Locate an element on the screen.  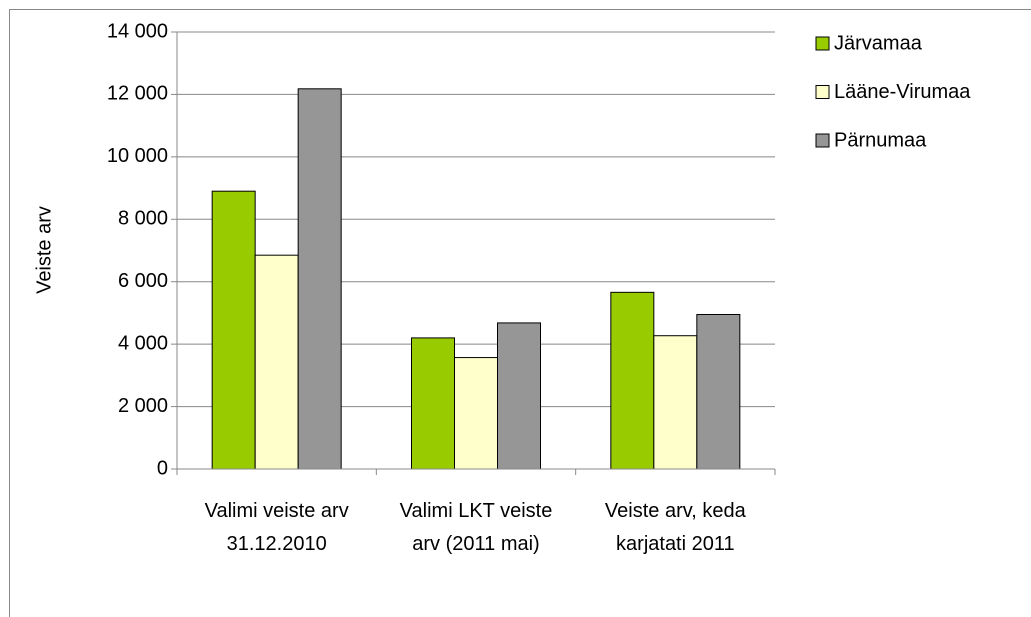
legend-label: Lääne-Virumaa is located at coordinates (902, 92).